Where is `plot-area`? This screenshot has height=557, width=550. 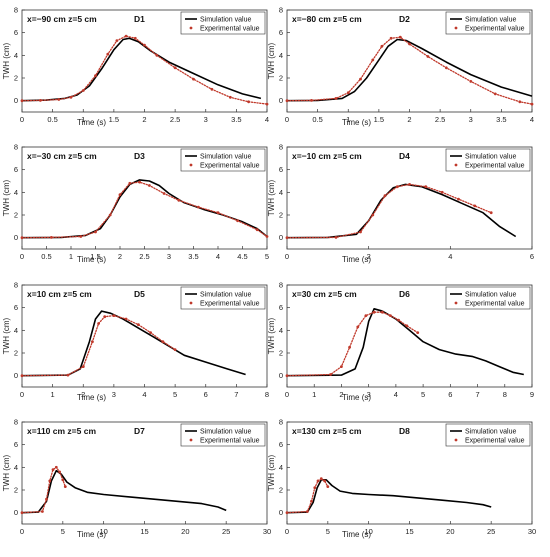 plot-area is located at coordinates (409, 336).